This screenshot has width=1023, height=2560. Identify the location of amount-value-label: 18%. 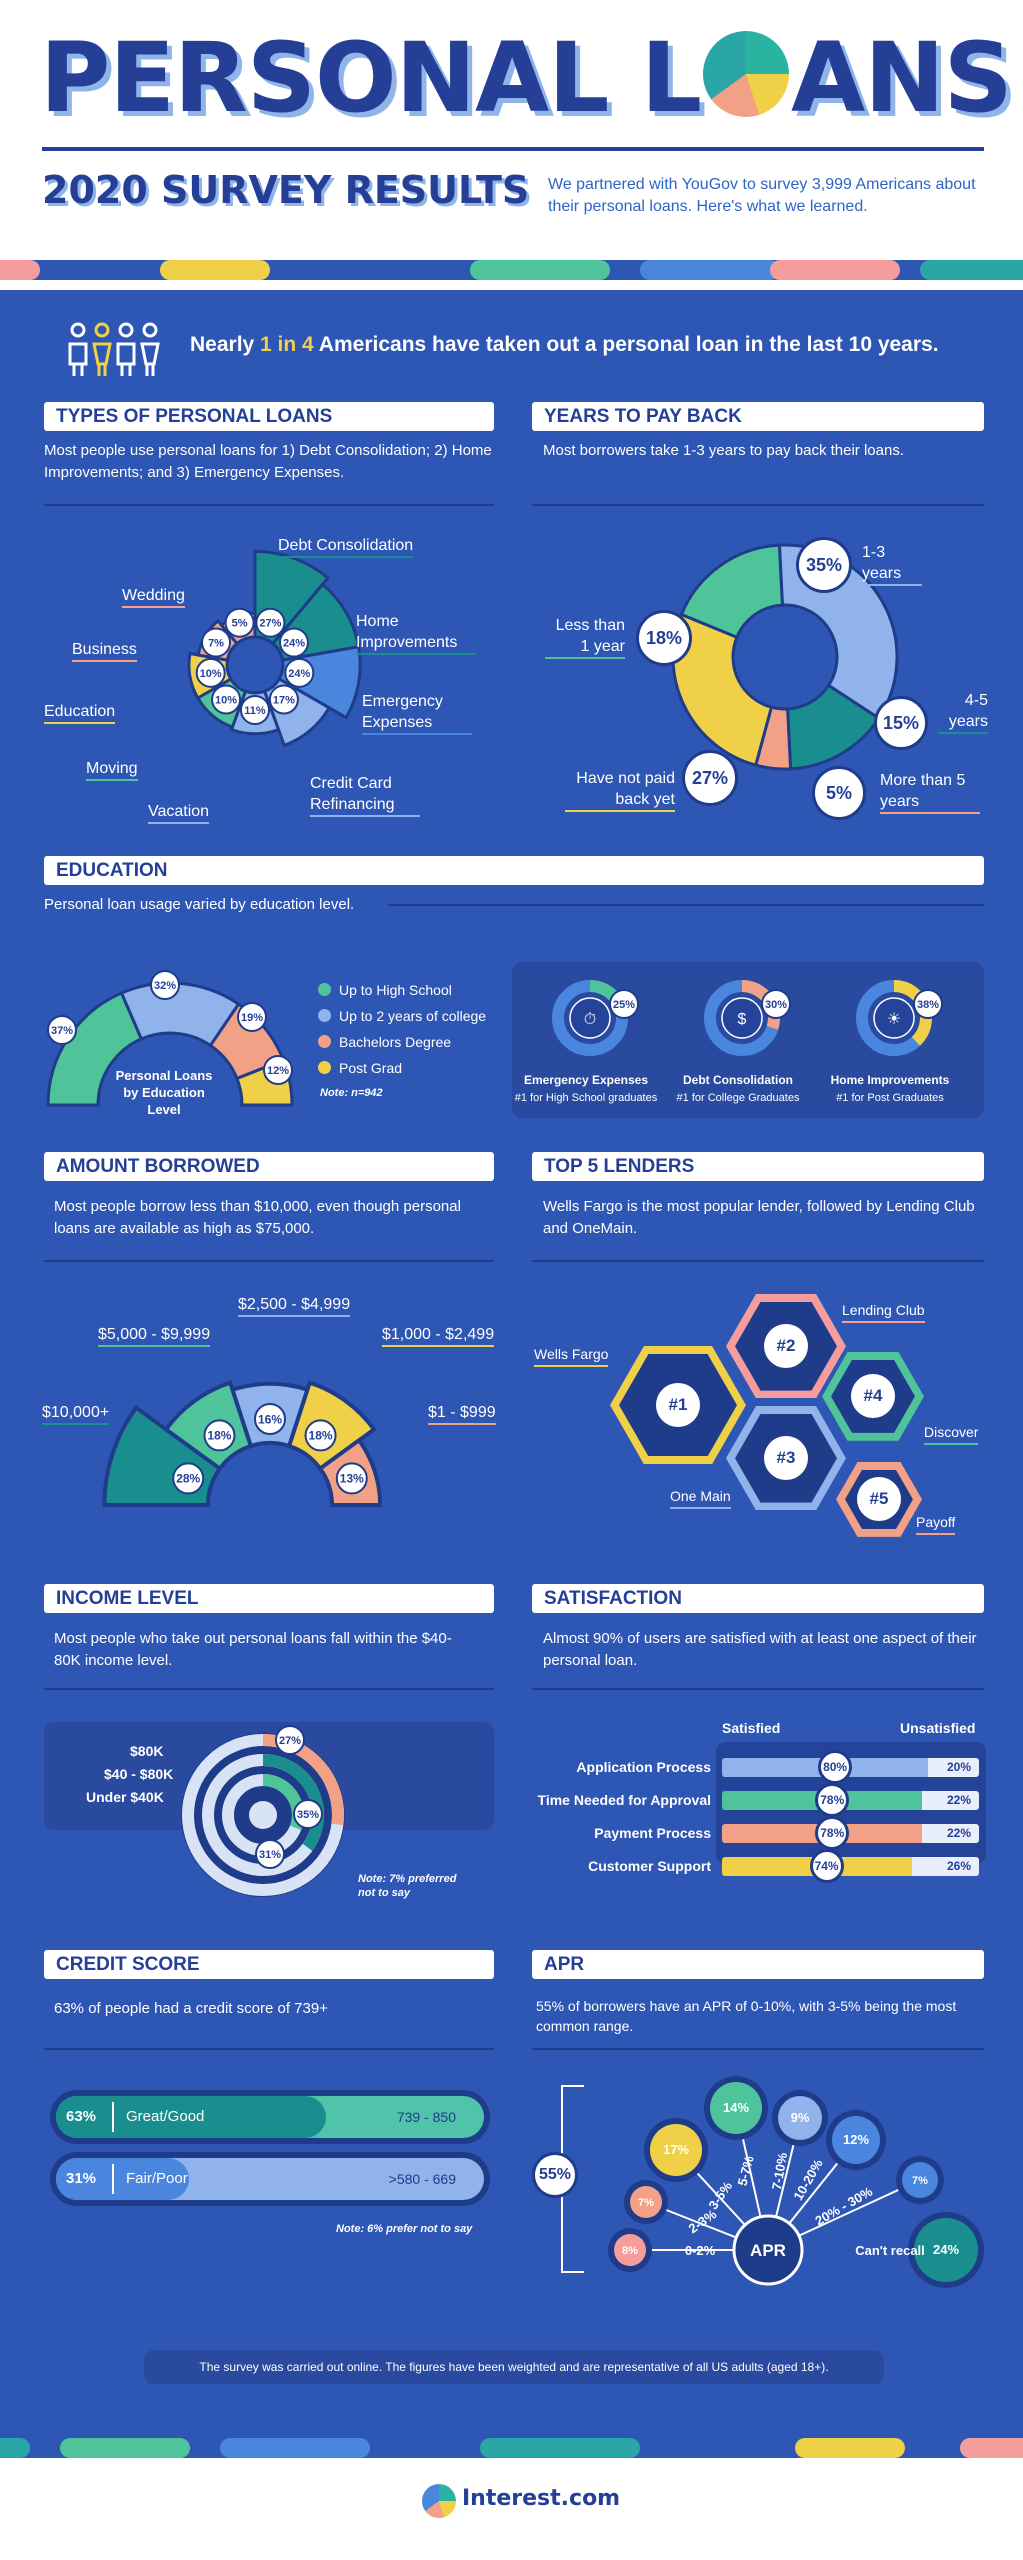
(219, 1435).